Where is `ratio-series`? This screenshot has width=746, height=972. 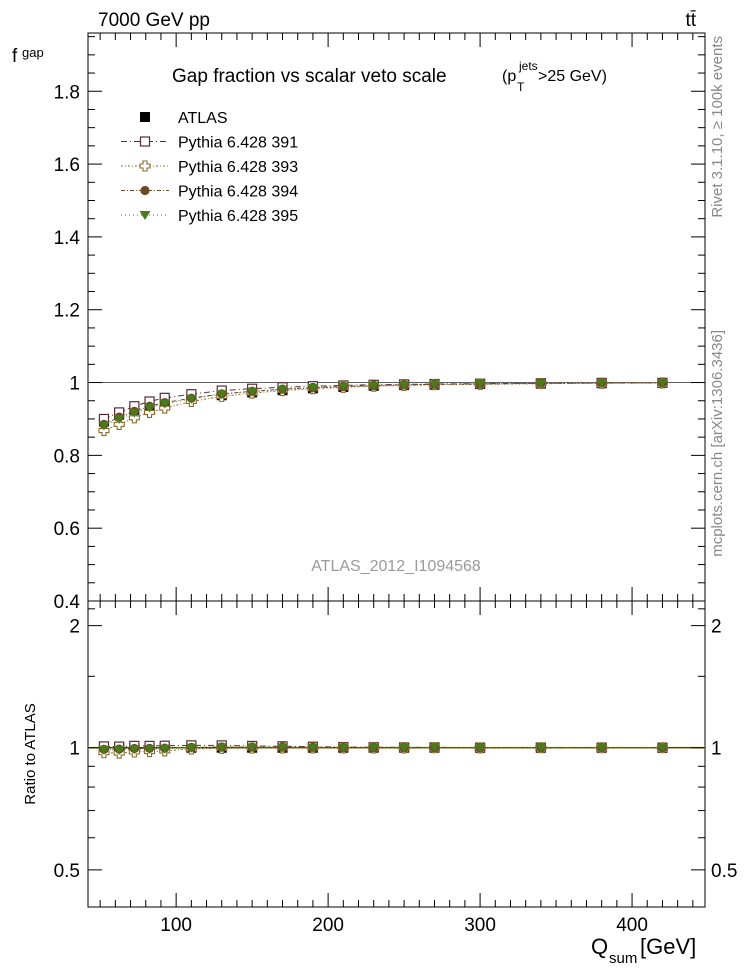
ratio-series is located at coordinates (383, 749).